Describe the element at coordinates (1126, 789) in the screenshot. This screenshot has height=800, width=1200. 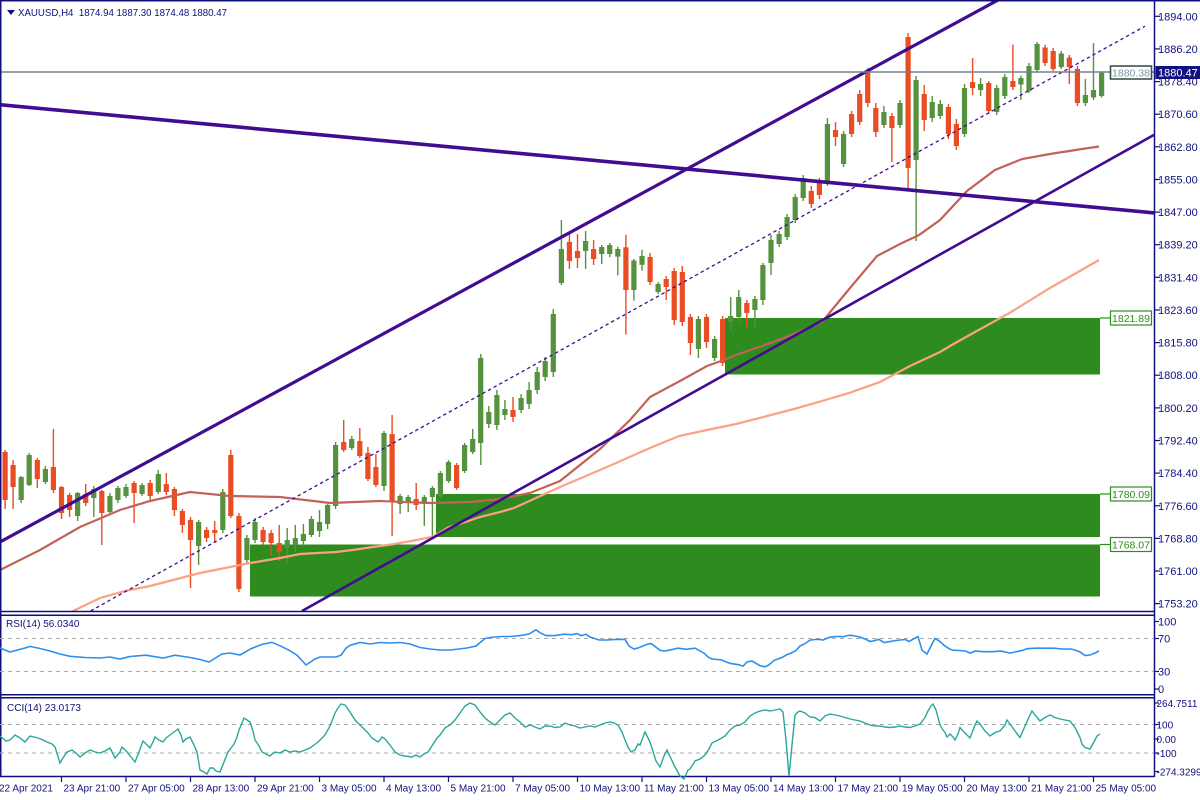
I see `svg-text: 25 May 05:00` at that location.